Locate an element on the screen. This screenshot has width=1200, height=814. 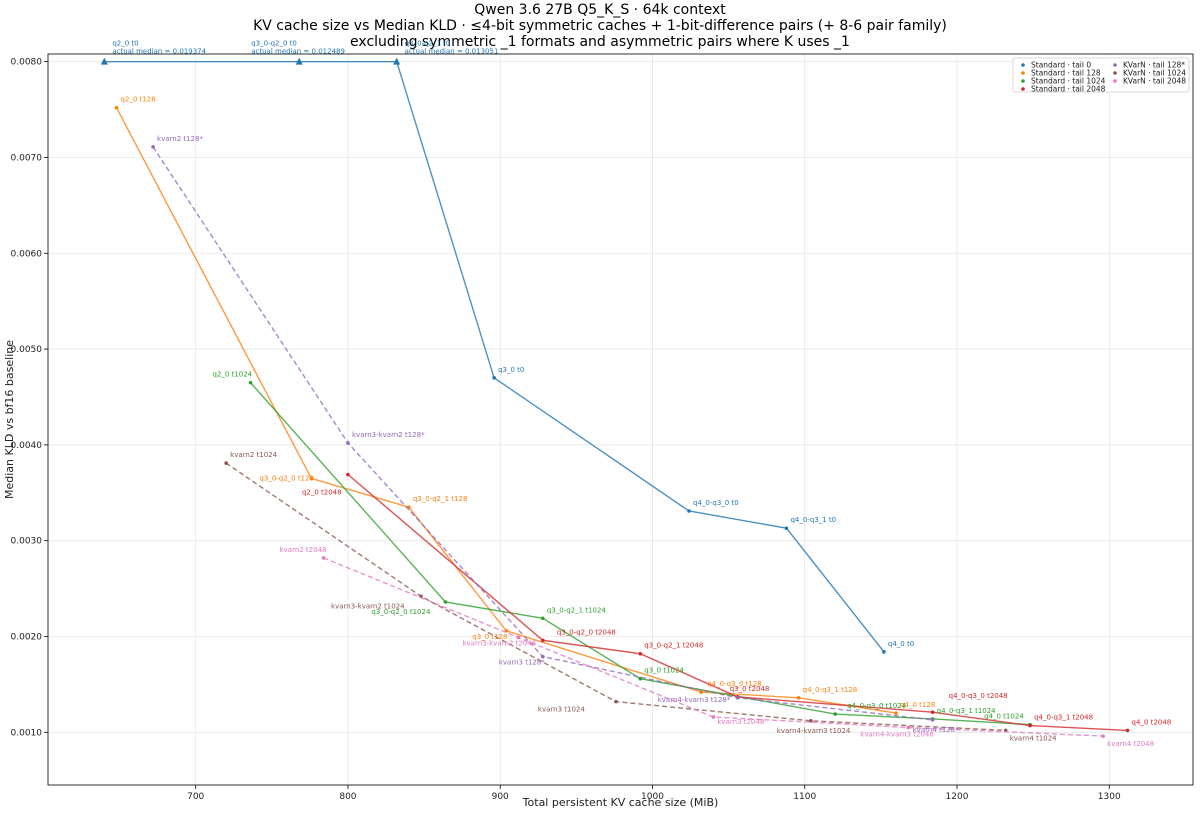
point-label: q4_0-q3_0 t0 is located at coordinates (716, 503).